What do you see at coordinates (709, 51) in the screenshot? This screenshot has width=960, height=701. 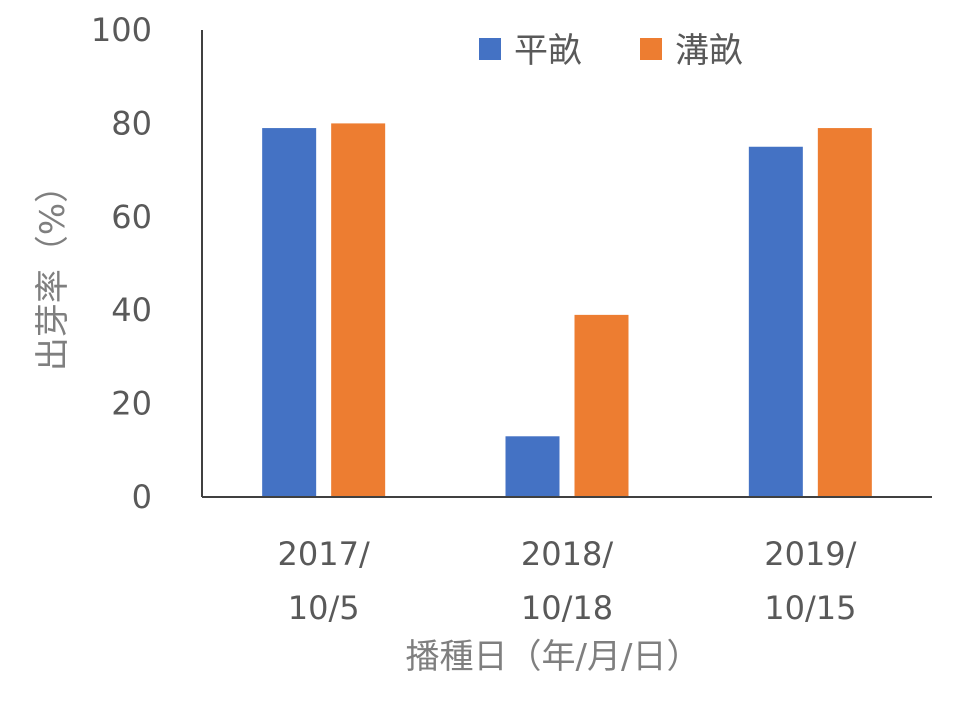 I see `legend-label: 溝畝` at bounding box center [709, 51].